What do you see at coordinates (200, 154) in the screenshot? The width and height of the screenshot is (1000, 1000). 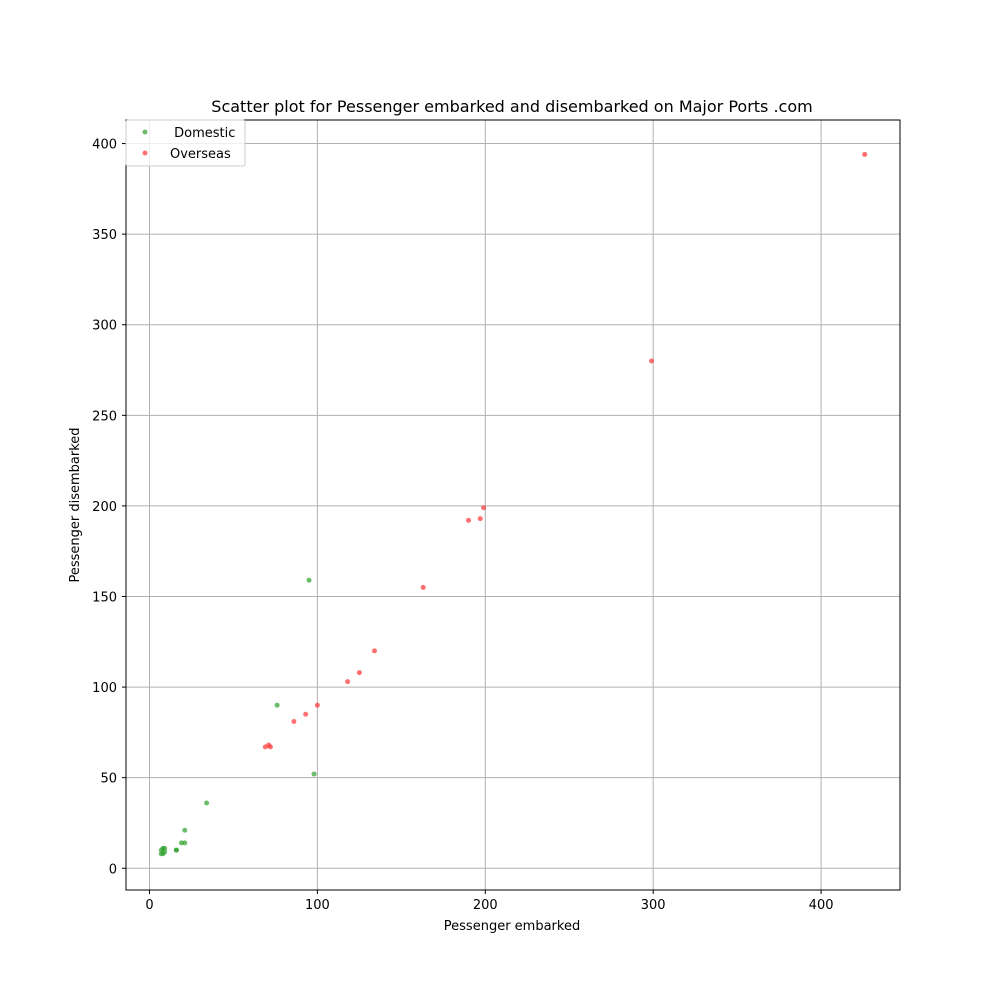 I see `legend-label-overseas: Overseas` at bounding box center [200, 154].